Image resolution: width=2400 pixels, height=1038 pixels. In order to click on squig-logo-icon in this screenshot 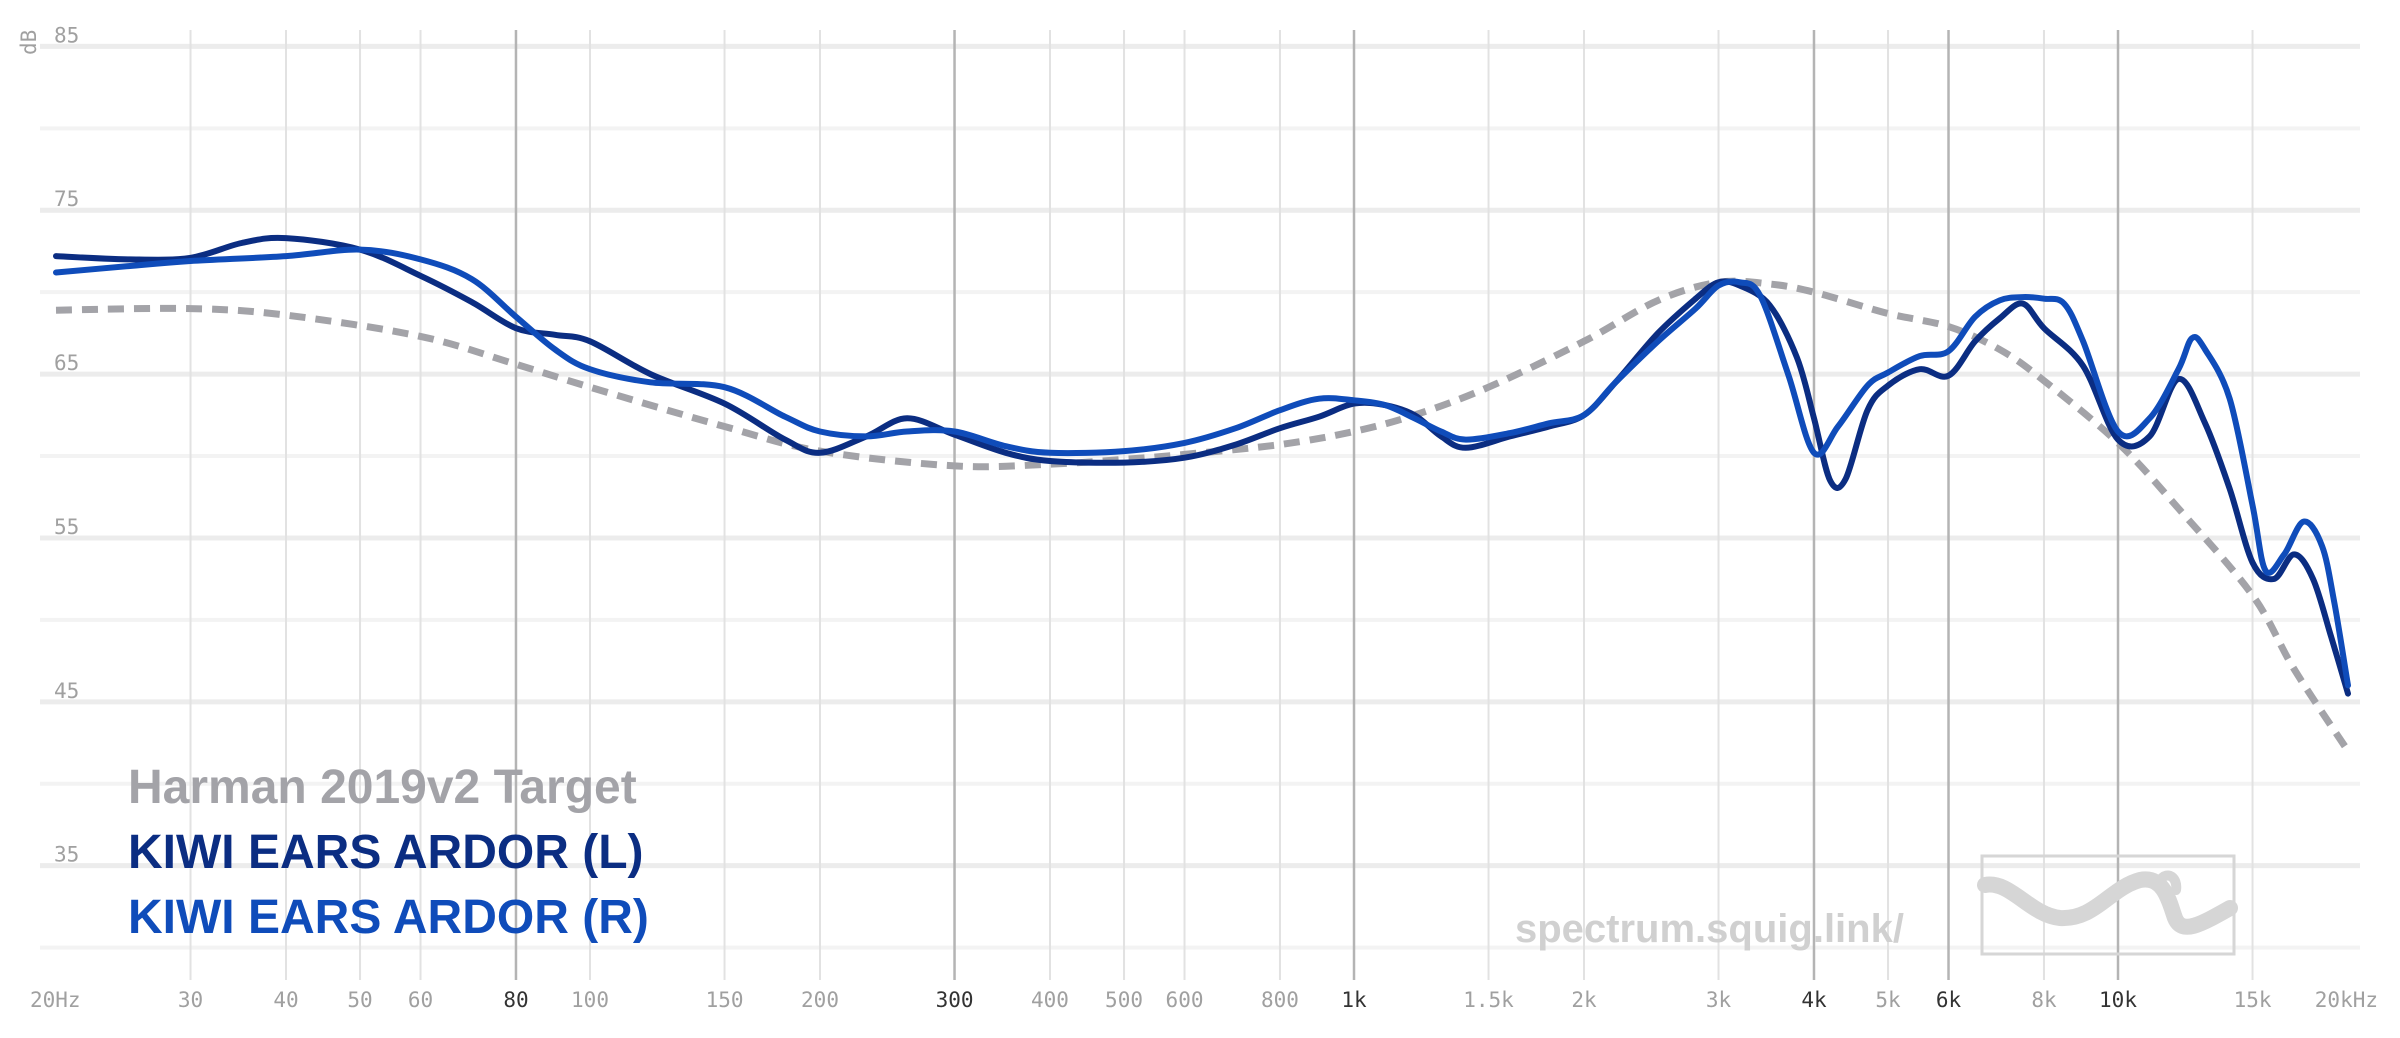, I will do `click(2107, 905)`.